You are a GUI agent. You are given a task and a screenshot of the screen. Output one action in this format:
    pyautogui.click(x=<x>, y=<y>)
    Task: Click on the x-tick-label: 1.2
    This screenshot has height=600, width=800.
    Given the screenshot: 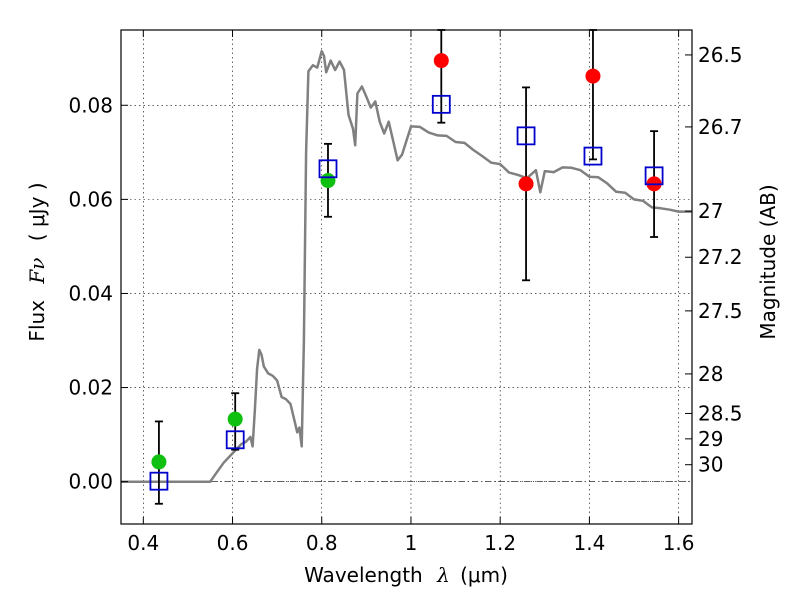 What is the action you would take?
    pyautogui.click(x=500, y=543)
    